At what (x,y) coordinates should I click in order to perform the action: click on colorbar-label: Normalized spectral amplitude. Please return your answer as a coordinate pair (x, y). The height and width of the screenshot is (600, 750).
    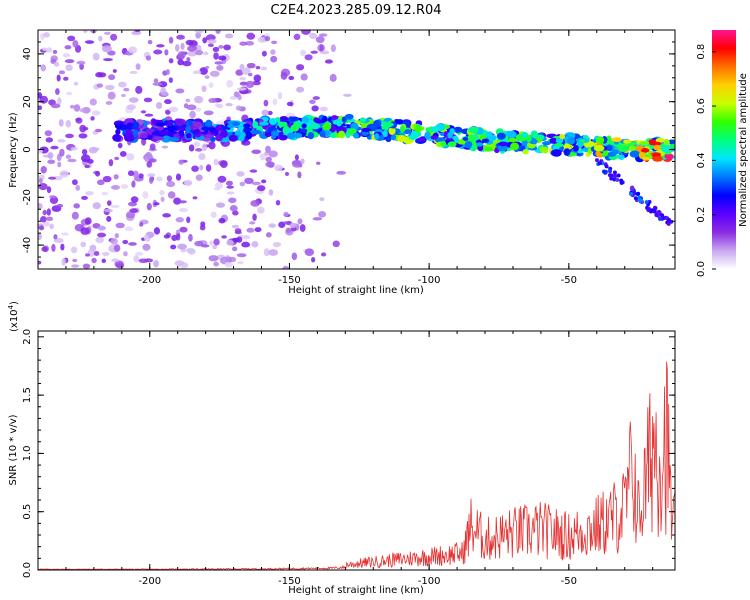
    Looking at the image, I should click on (743, 150).